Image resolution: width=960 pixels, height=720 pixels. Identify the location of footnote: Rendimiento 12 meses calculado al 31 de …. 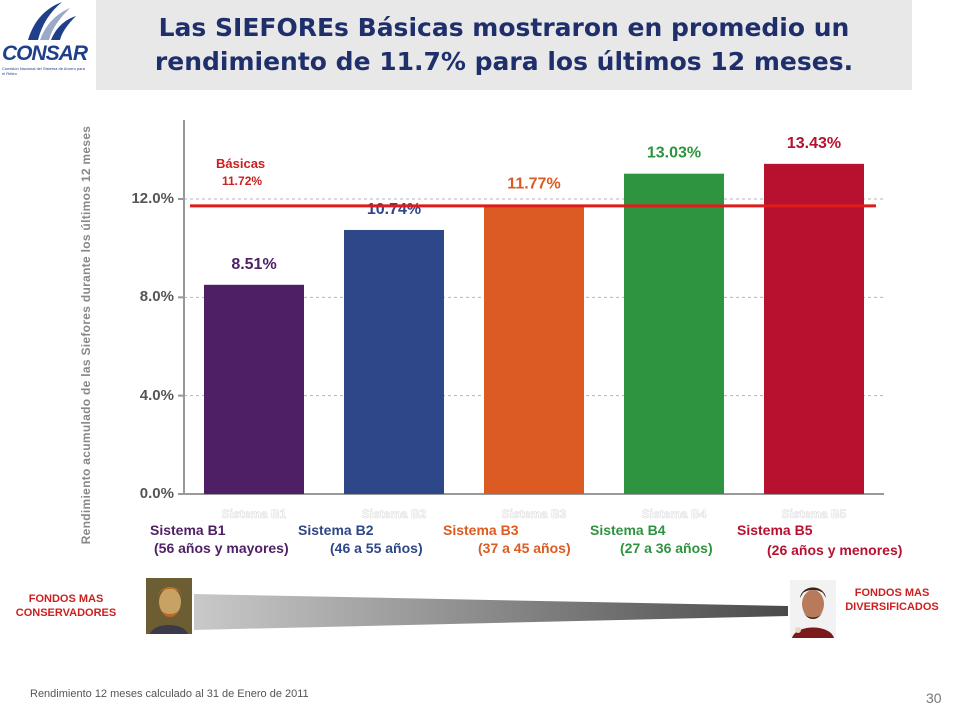
(169, 694).